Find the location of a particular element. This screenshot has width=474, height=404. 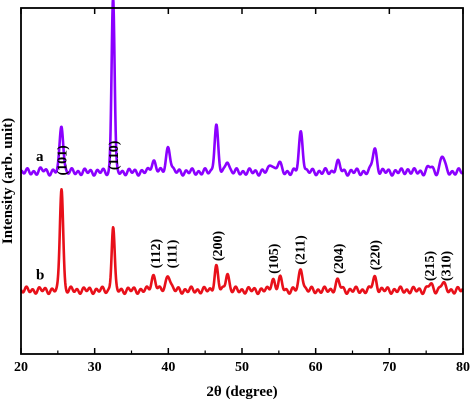

peak-label: (220) is located at coordinates (376, 255).